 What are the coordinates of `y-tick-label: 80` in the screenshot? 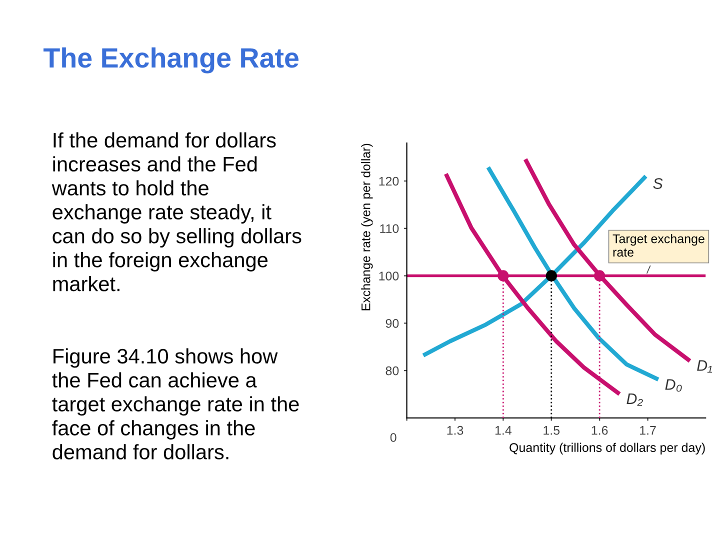 It's located at (392, 371).